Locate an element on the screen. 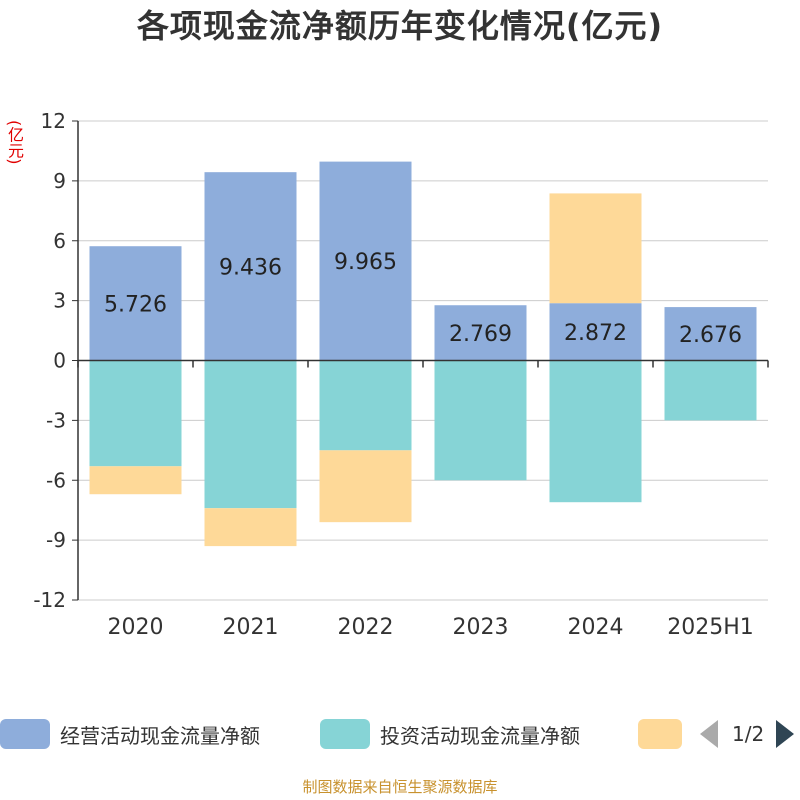 This screenshot has height=800, width=800. legend-swatch-operating is located at coordinates (25, 734).